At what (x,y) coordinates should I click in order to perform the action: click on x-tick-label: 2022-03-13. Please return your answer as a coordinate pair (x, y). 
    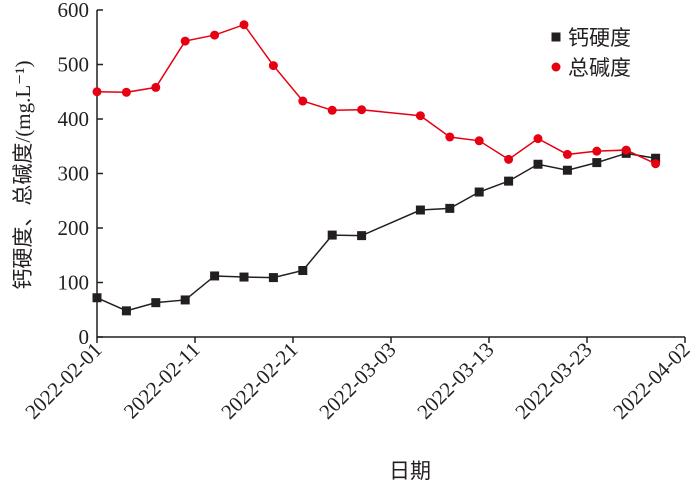
    Looking at the image, I should click on (455, 381).